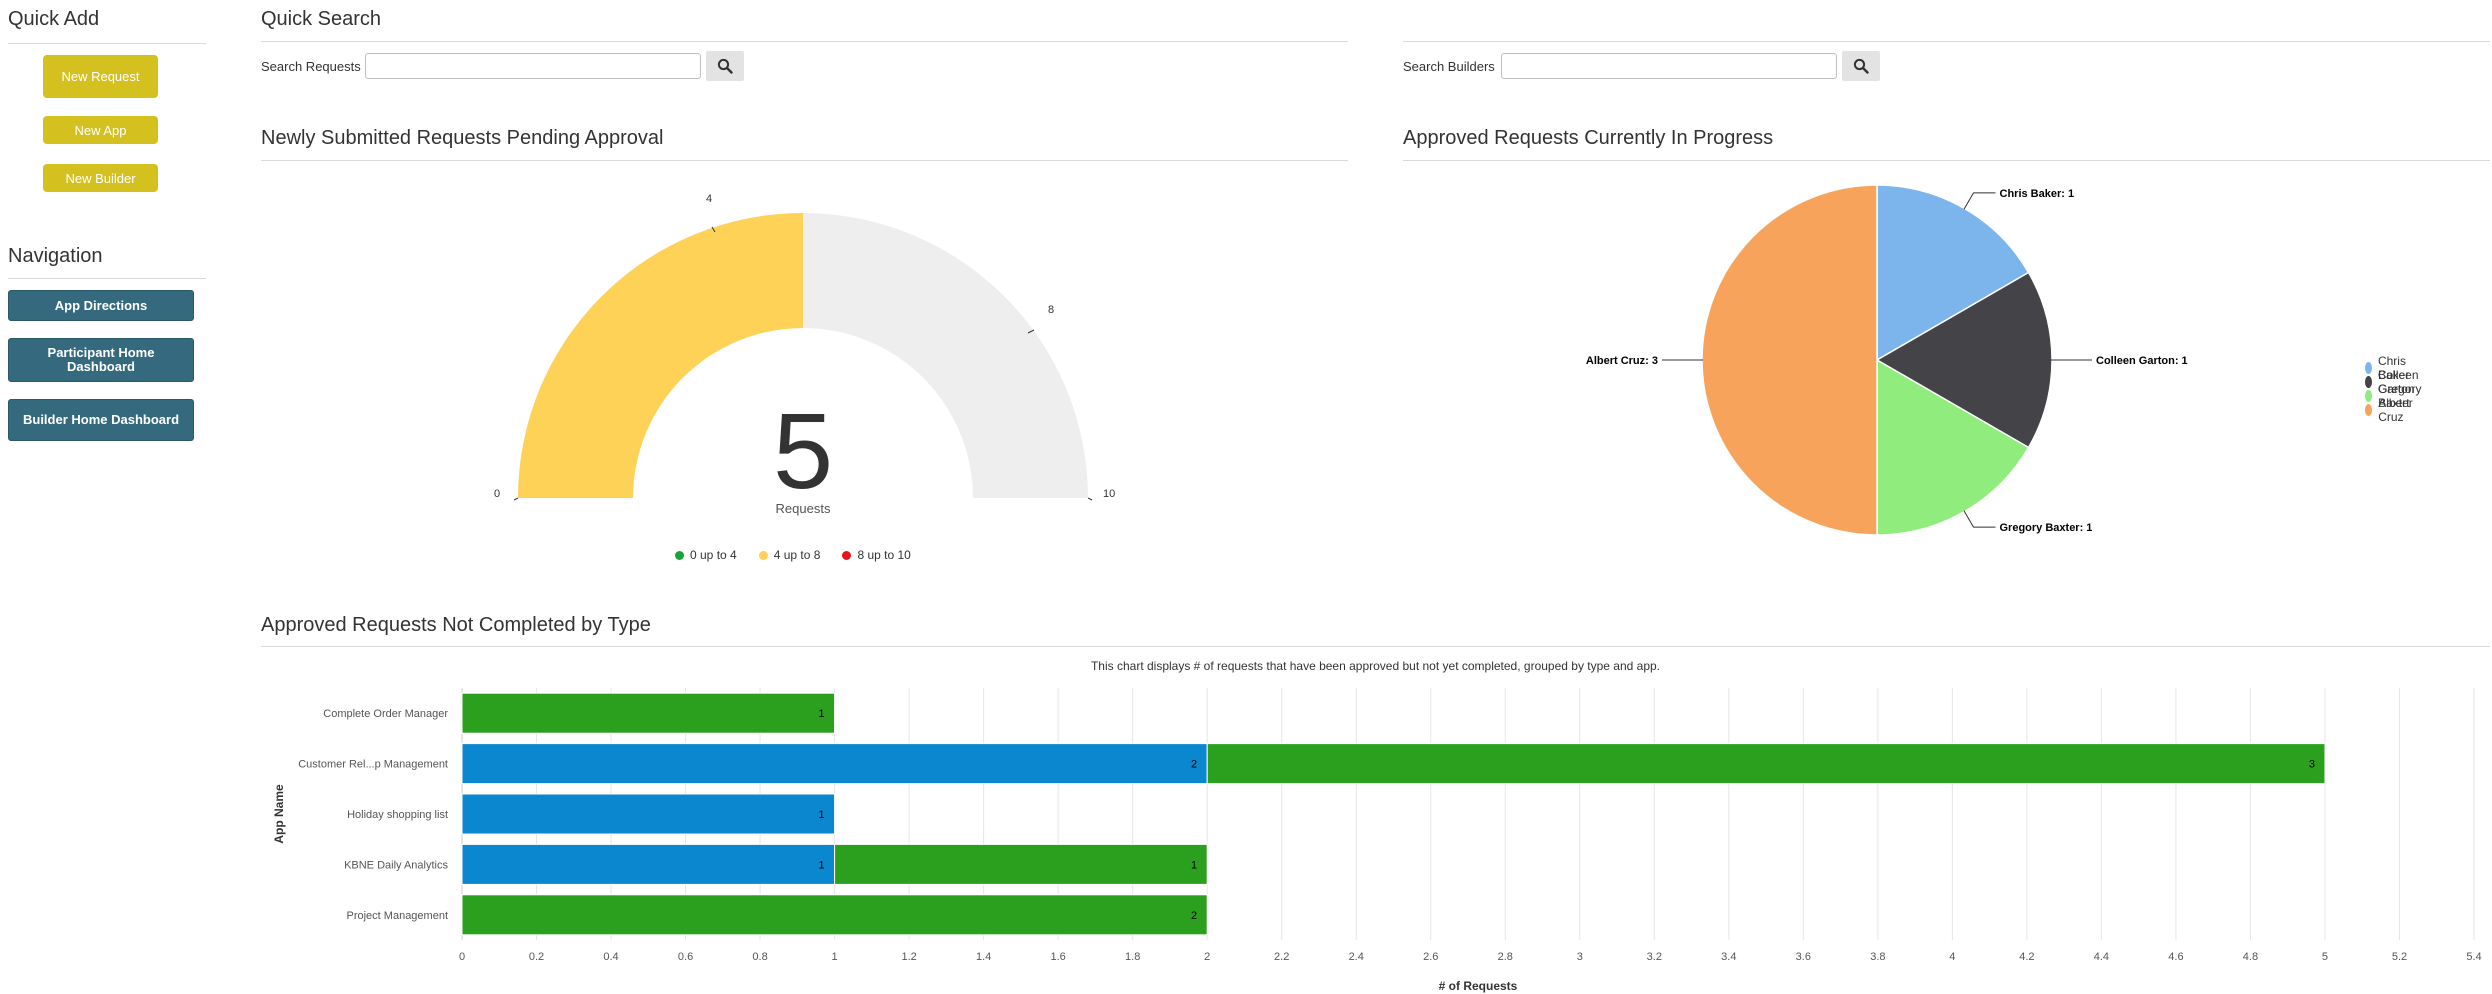  I want to click on bar-chart-title: Approved Requests Not Completed by Type, so click(456, 625).